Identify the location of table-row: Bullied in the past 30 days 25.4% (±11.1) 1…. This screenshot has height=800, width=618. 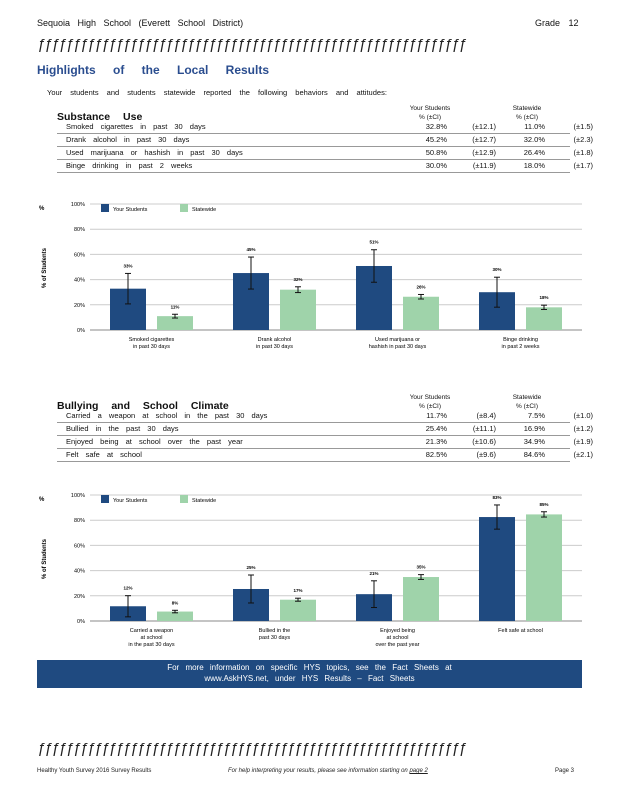
(329, 429).